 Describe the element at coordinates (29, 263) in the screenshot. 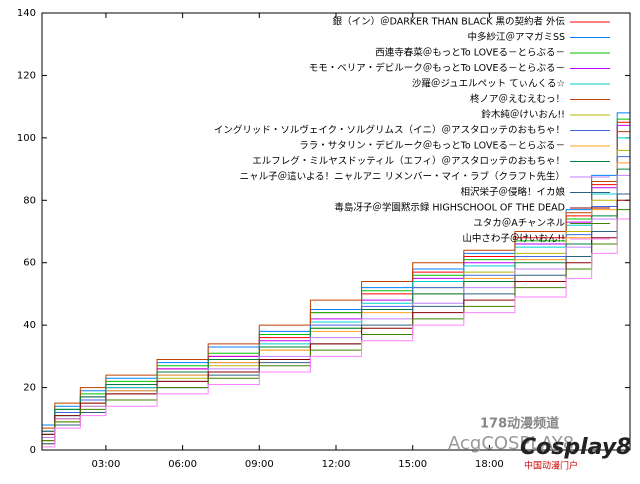

I see `y-tick-label: 60` at that location.